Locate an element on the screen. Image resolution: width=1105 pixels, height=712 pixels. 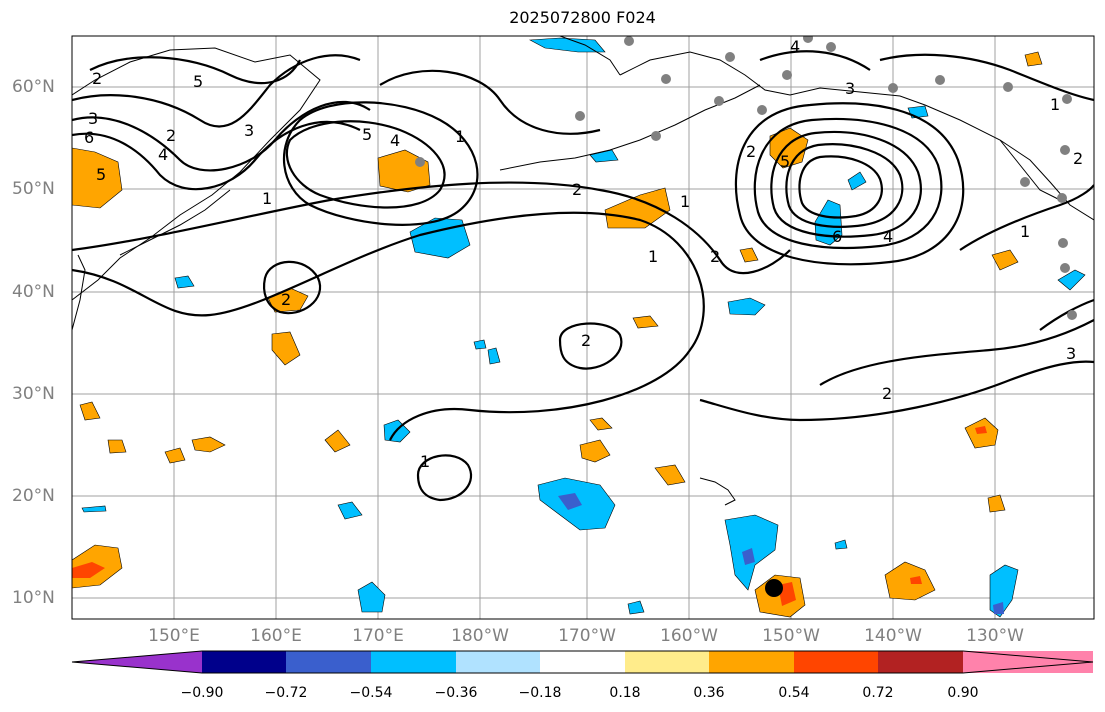
lon-tick-130w: 130°W is located at coordinates (995, 636).